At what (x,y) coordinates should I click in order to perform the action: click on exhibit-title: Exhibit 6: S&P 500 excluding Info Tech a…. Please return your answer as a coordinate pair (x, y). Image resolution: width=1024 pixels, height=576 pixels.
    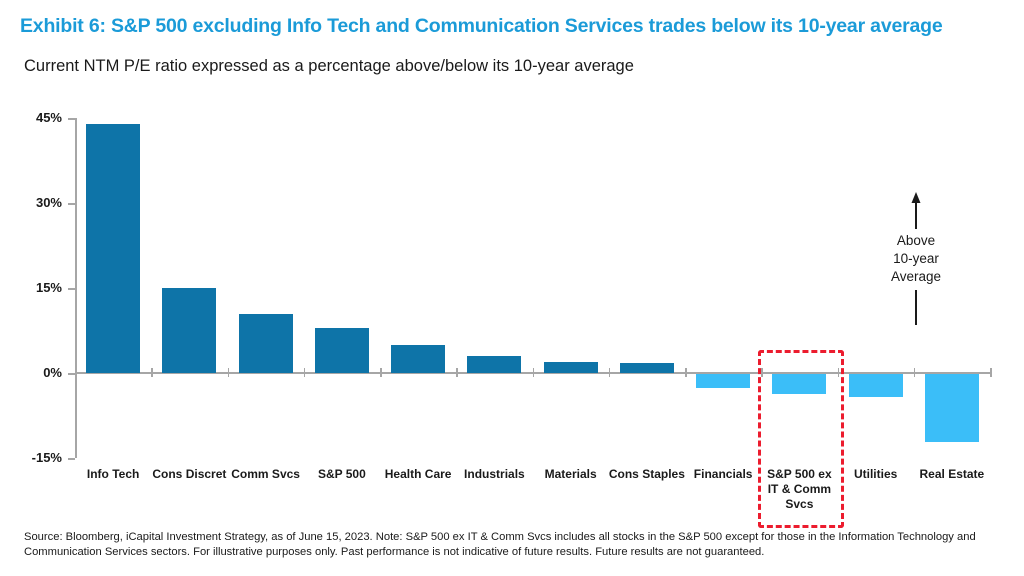
    Looking at the image, I should click on (481, 26).